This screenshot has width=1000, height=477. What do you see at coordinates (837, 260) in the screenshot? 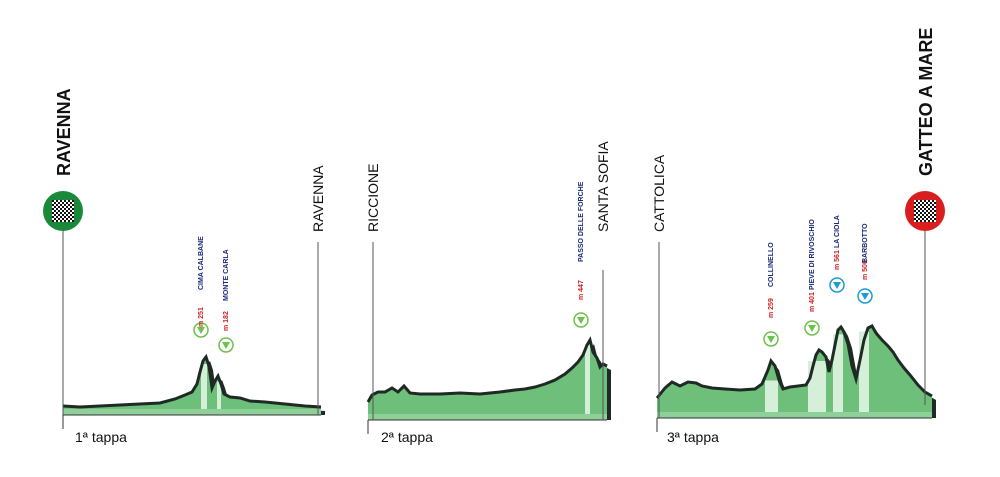
I see `climb-altitude: m 561` at bounding box center [837, 260].